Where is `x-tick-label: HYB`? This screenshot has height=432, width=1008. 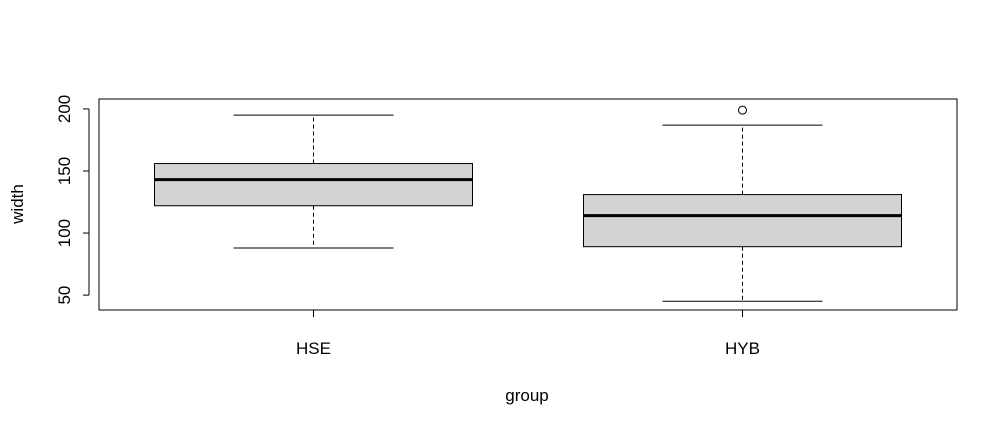 x-tick-label: HYB is located at coordinates (742, 348).